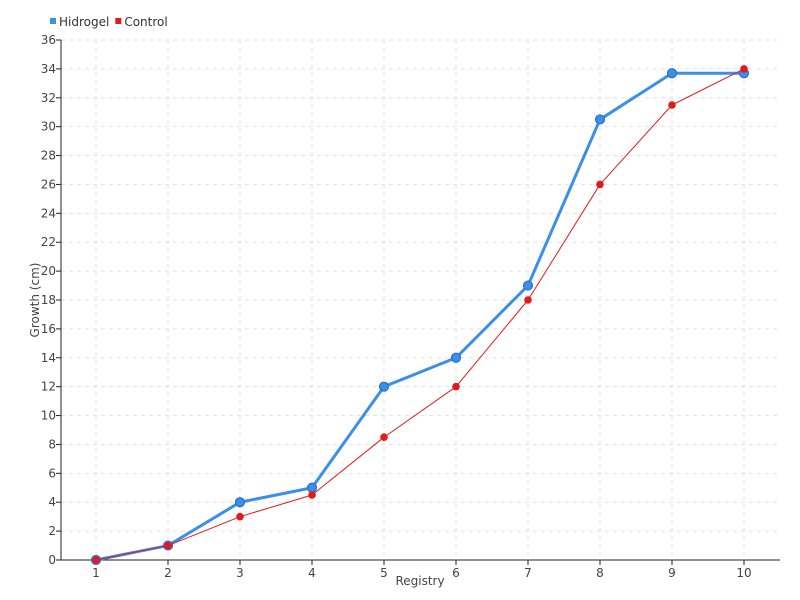 The height and width of the screenshot is (600, 800). I want to click on legend-swatch-control, so click(118, 21).